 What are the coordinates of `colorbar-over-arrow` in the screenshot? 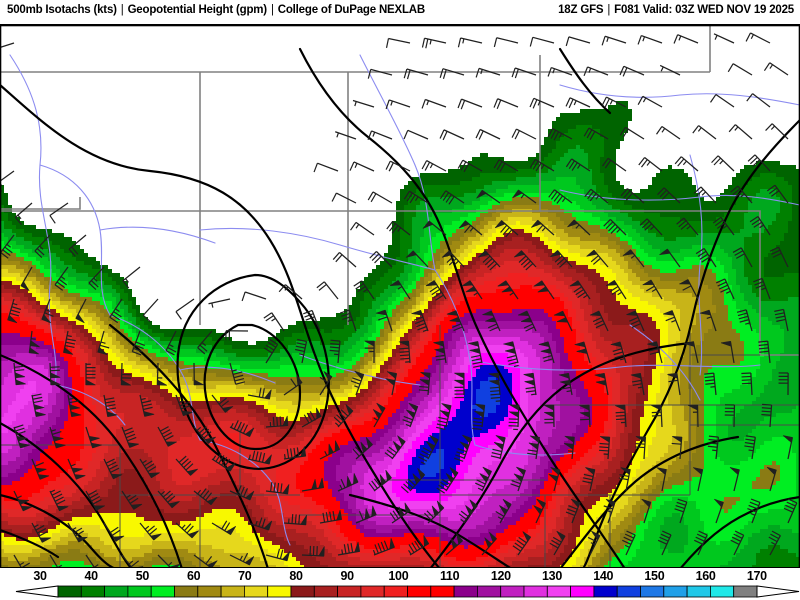 It's located at (778, 591).